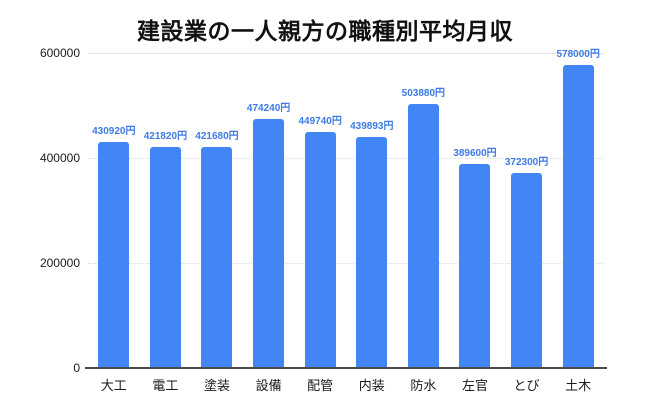  Describe the element at coordinates (346, 384) in the screenshot. I see `x-axis: 大工 電工 塗装 設備 配管 内装 防水 左官 とび 土木` at that location.